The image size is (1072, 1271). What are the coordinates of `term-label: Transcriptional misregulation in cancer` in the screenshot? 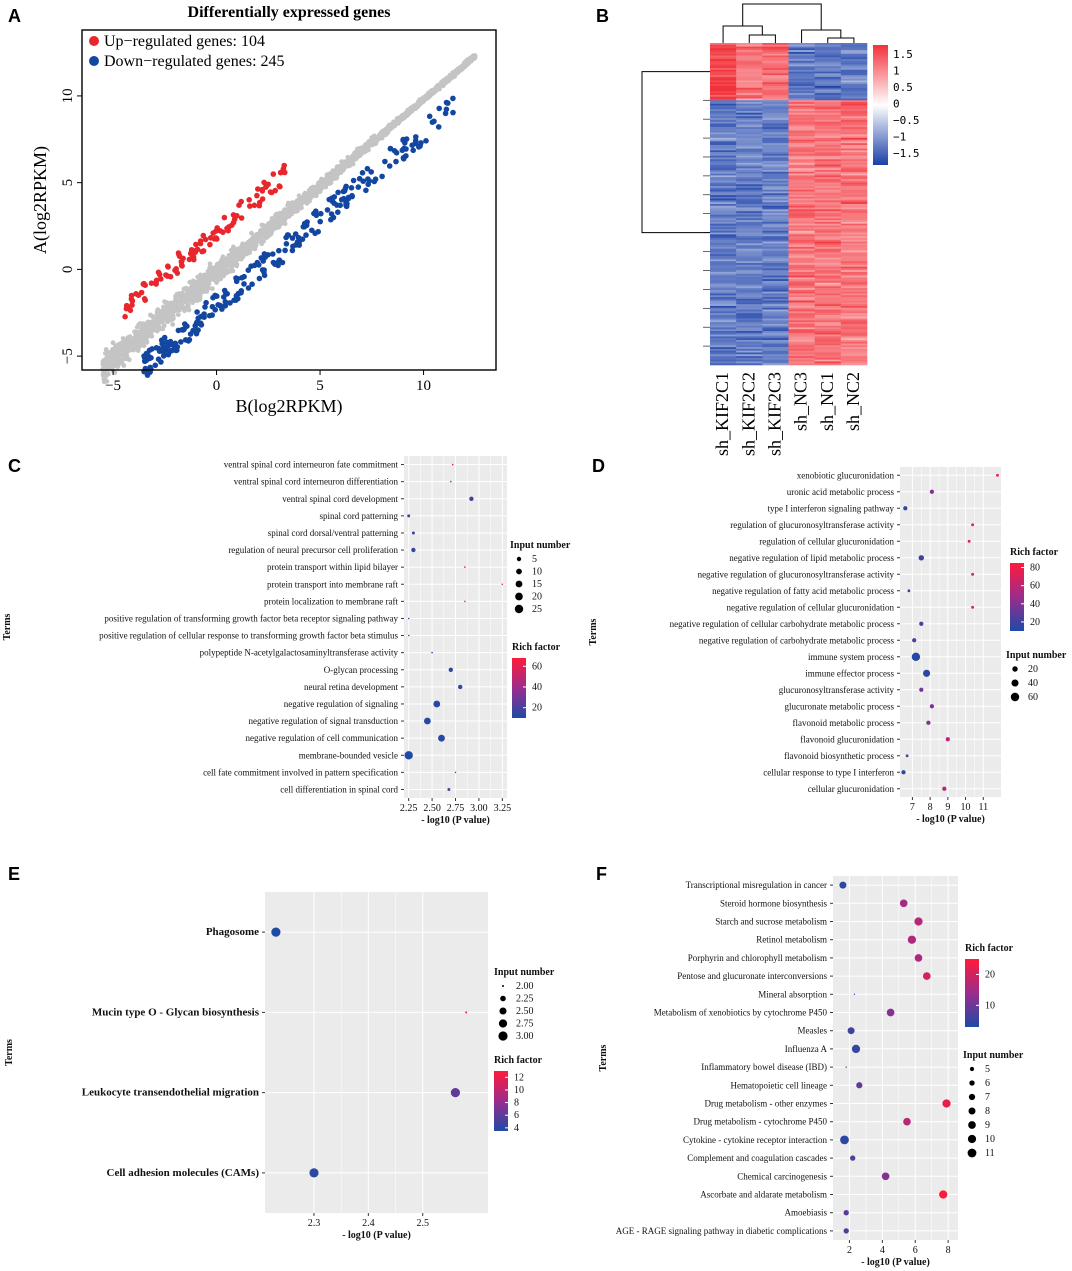 It's located at (756, 885).